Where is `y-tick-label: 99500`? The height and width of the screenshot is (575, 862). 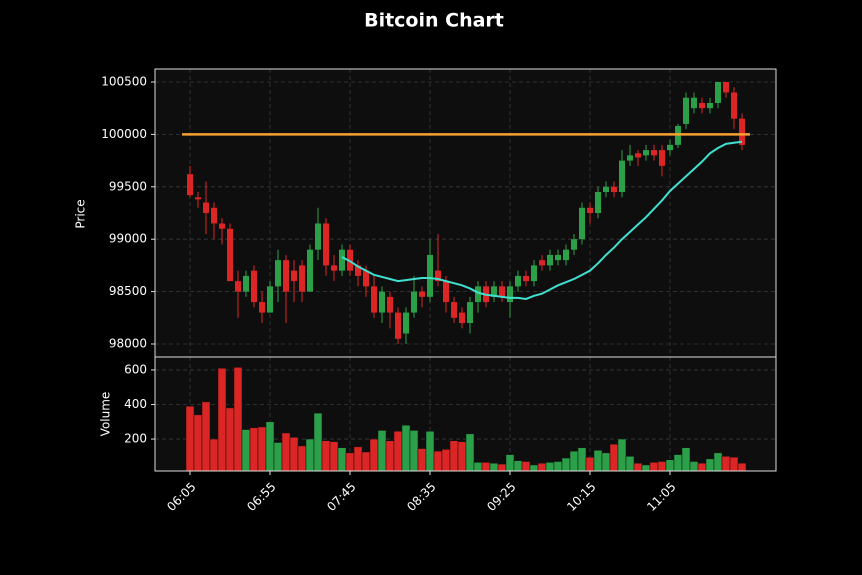
y-tick-label: 99500 is located at coordinates (128, 186).